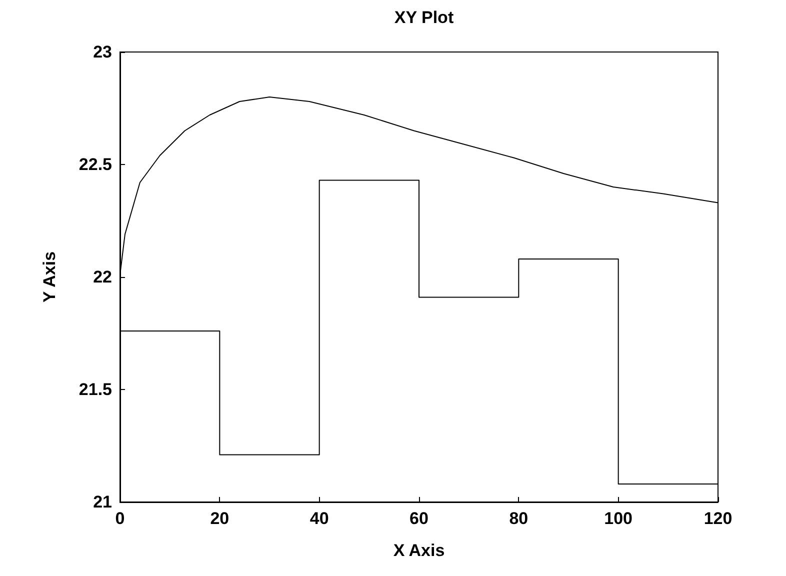  Describe the element at coordinates (102, 52) in the screenshot. I see `y-tick-label: 23` at that location.